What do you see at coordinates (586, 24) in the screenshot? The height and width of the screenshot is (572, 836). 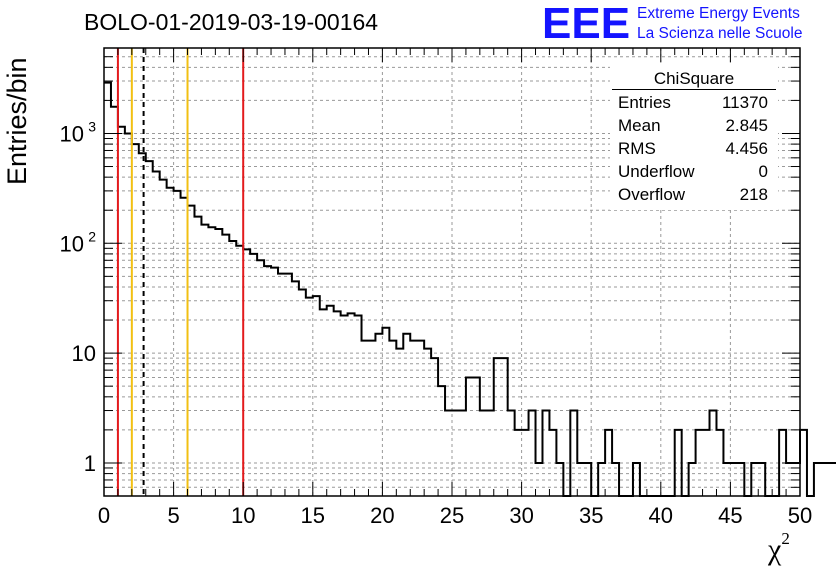 I see `logo-mark: EEE` at bounding box center [586, 24].